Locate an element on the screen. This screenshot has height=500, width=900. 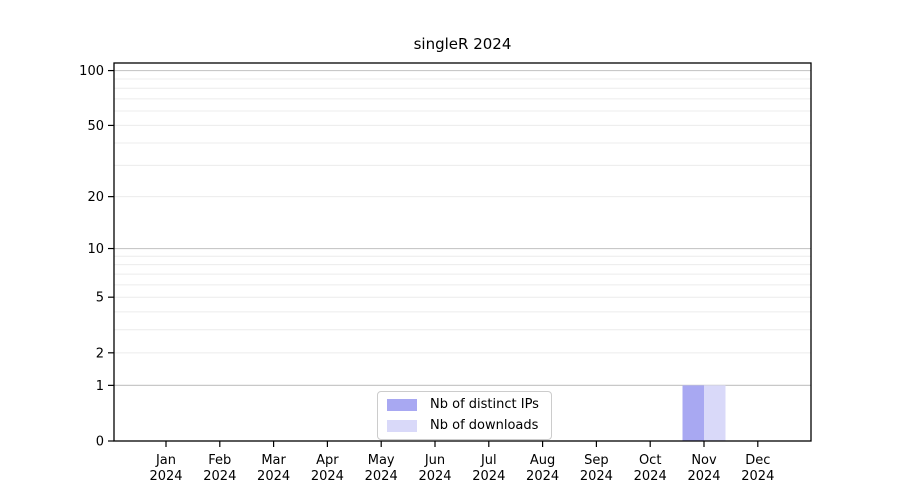
y-tick-label: 2 is located at coordinates (100, 353).